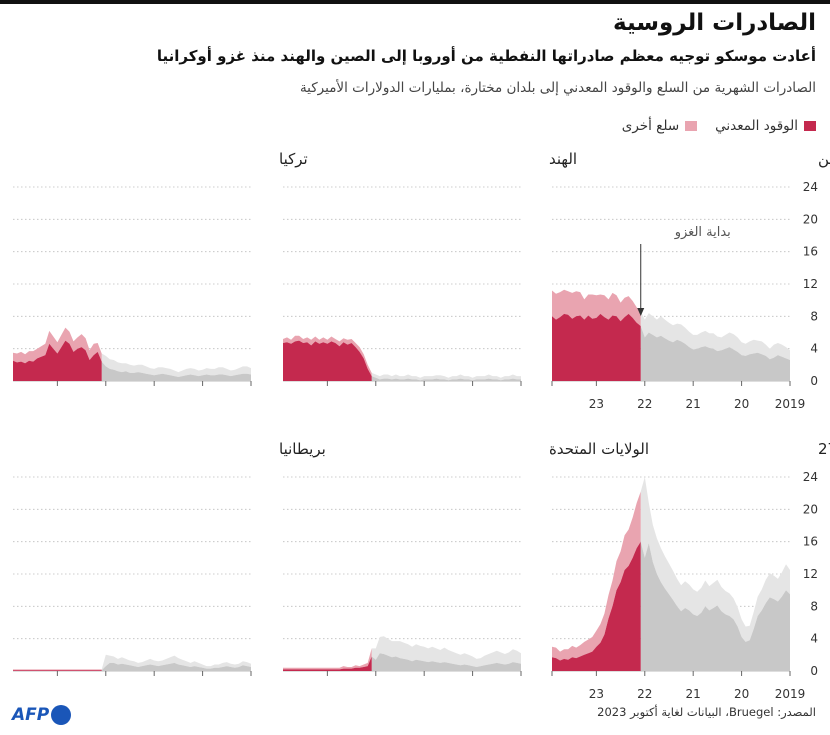  I want to click on panel-5: بريطانيا, so click(169, 558).